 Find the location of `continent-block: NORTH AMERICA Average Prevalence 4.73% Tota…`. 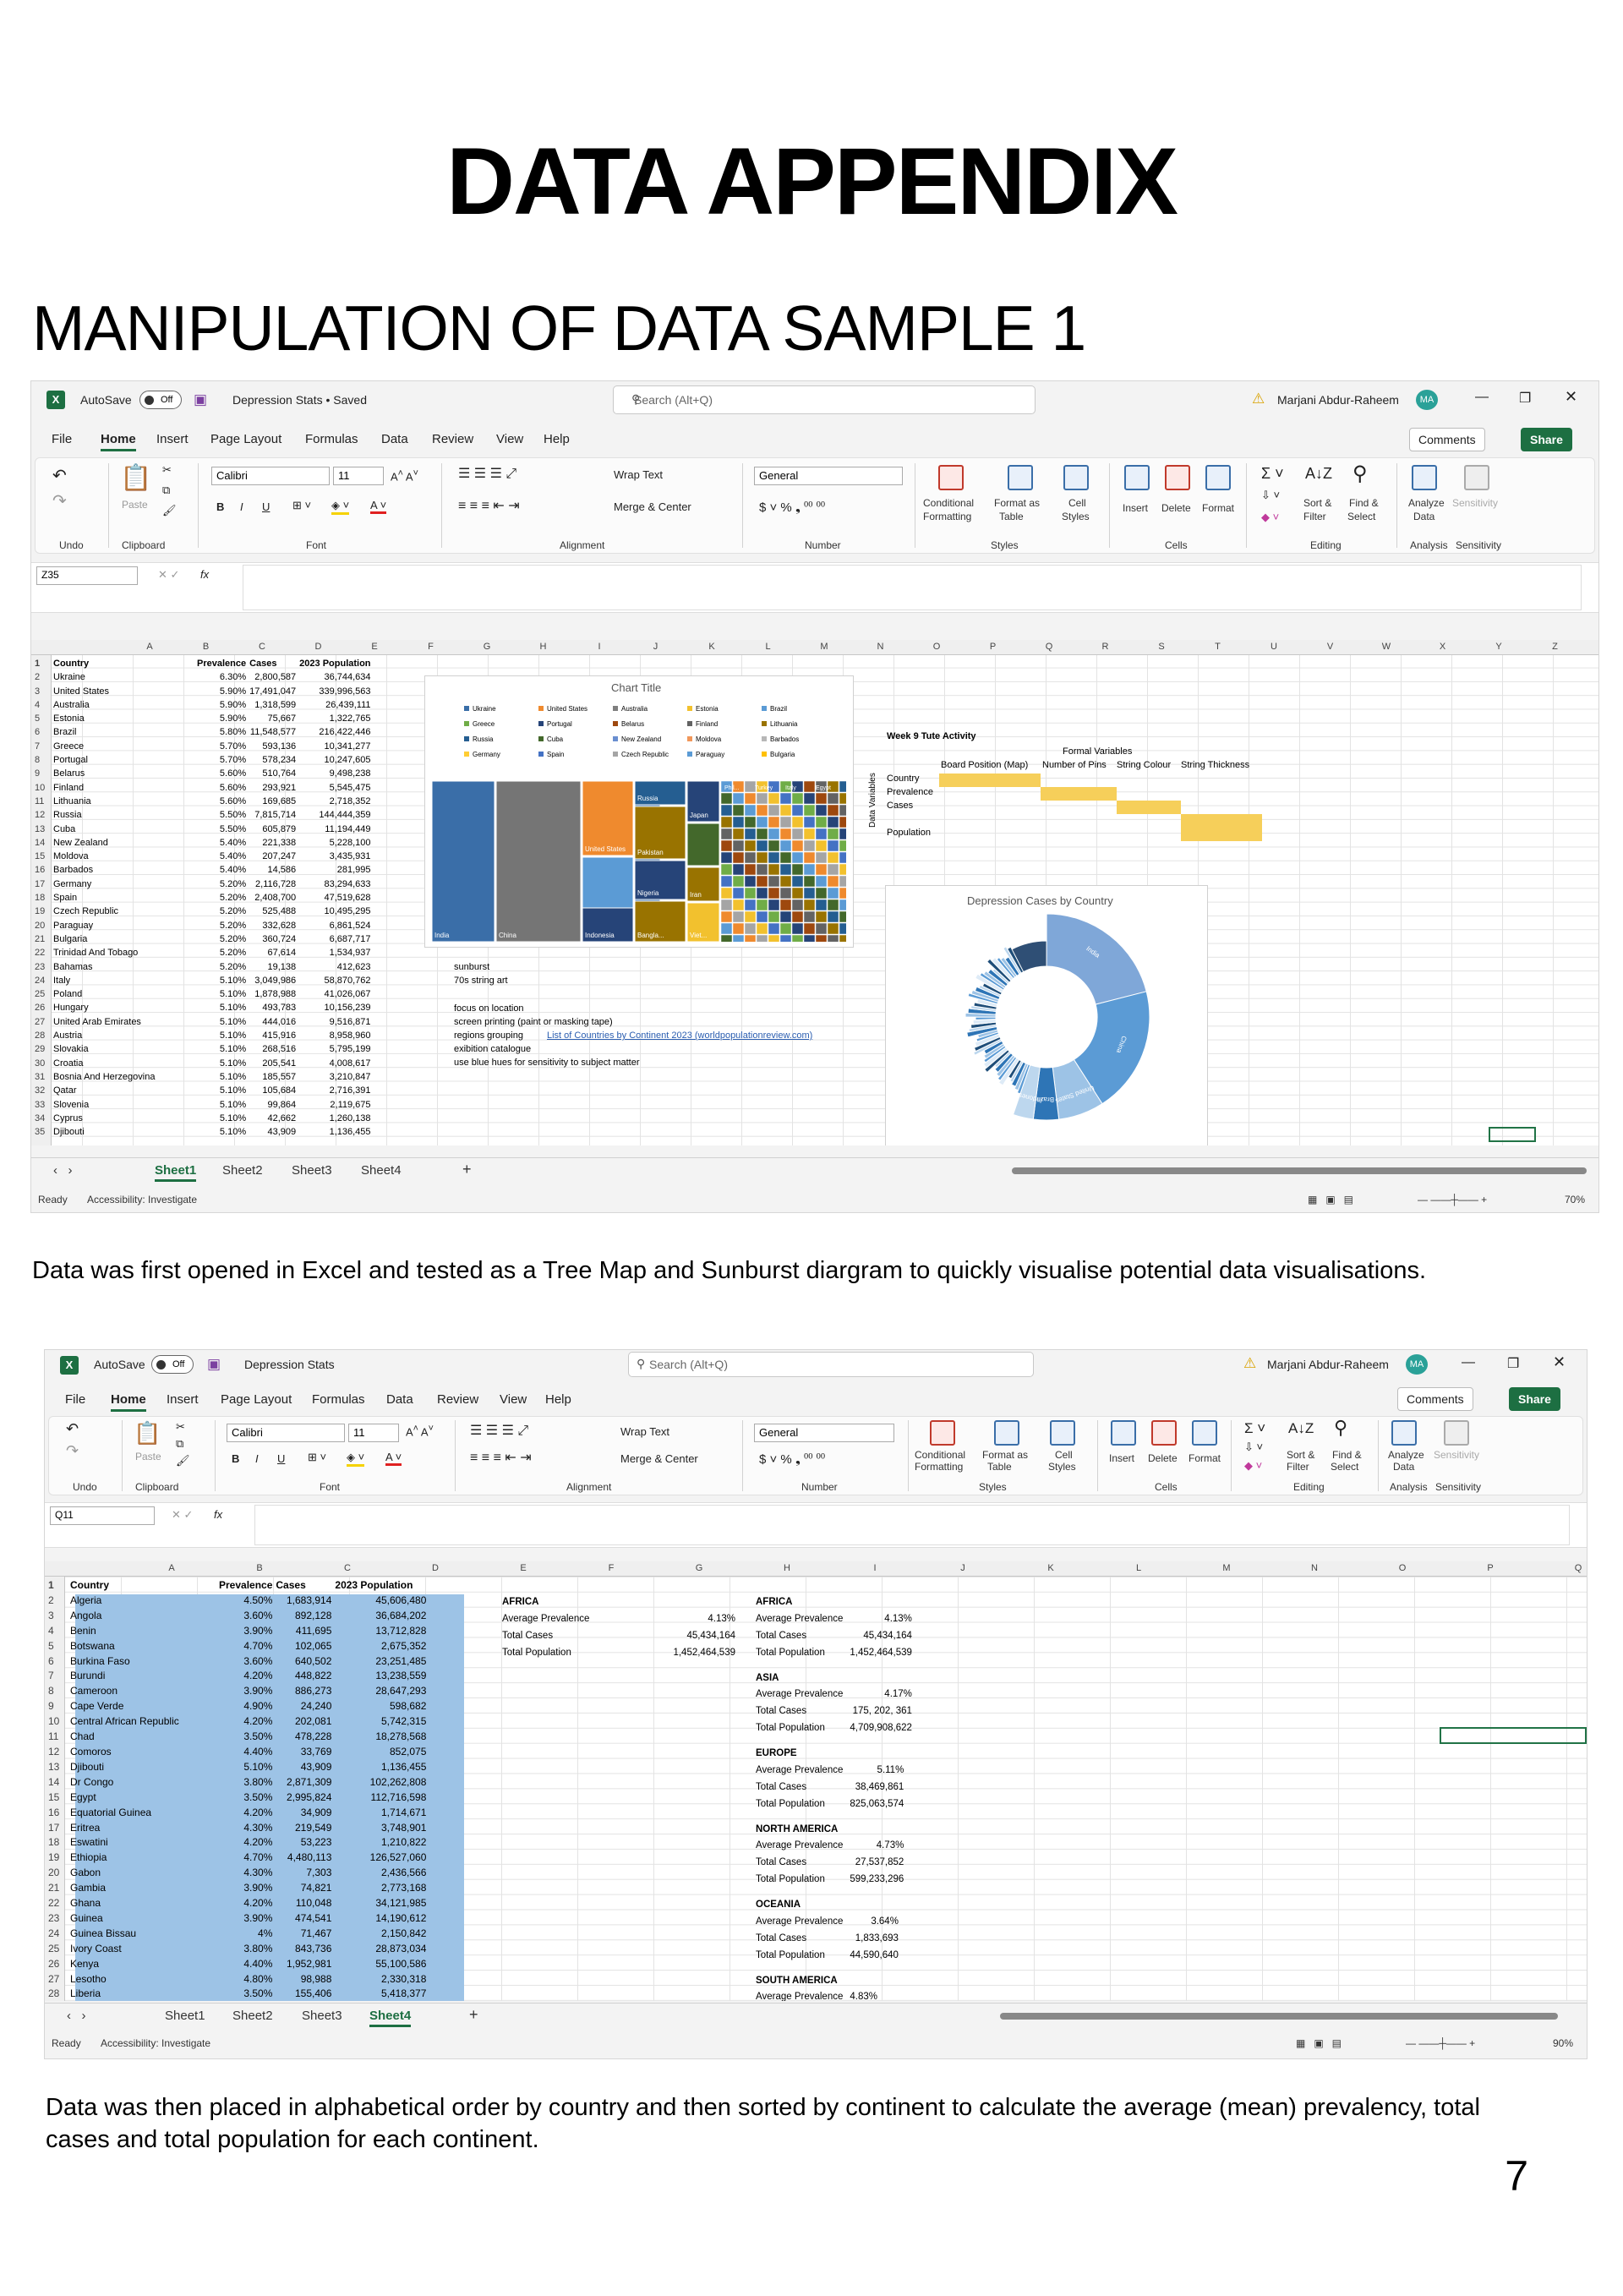

continent-block: NORTH AMERICA Average Prevalence 4.73% Tota… is located at coordinates (830, 1855).